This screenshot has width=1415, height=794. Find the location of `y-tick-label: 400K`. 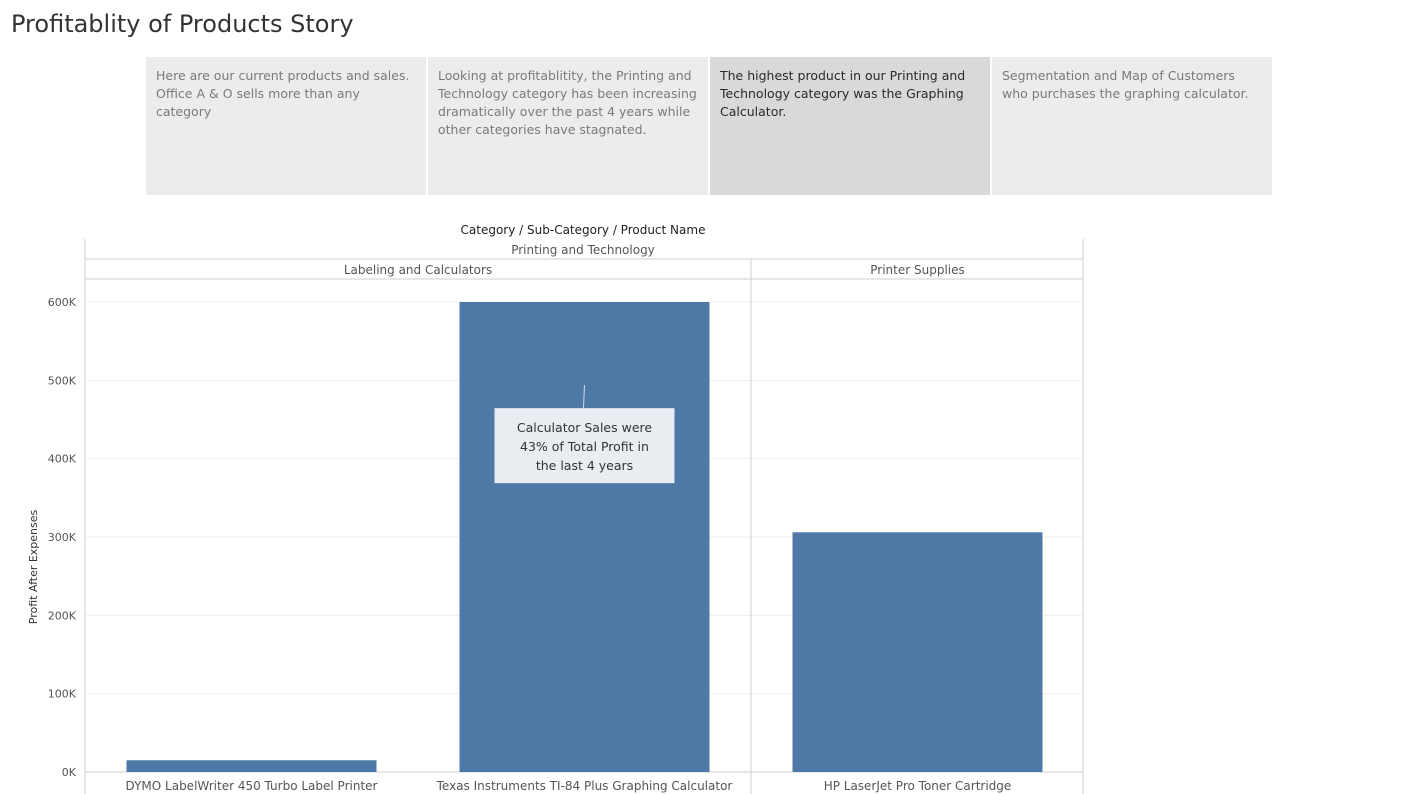

y-tick-label: 400K is located at coordinates (62, 459).